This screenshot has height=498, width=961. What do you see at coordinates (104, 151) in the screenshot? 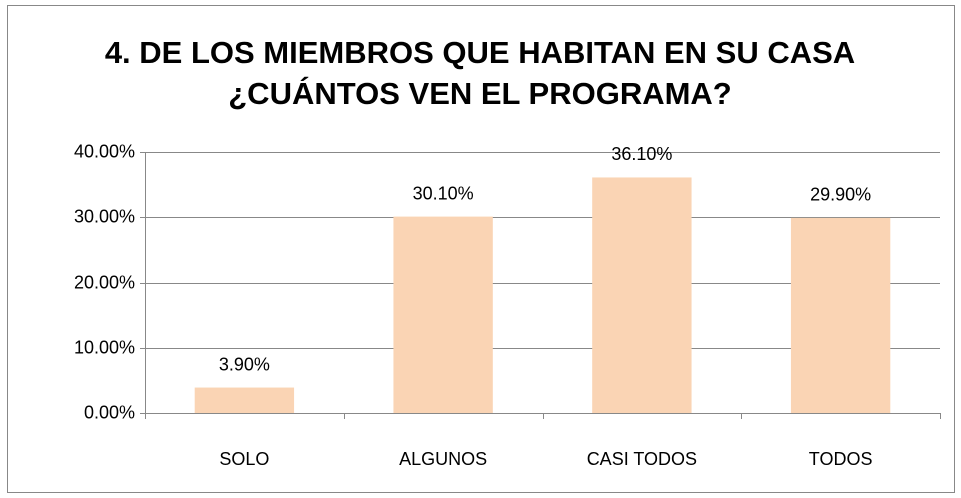
I see `y-tick-label: 40.00%` at bounding box center [104, 151].